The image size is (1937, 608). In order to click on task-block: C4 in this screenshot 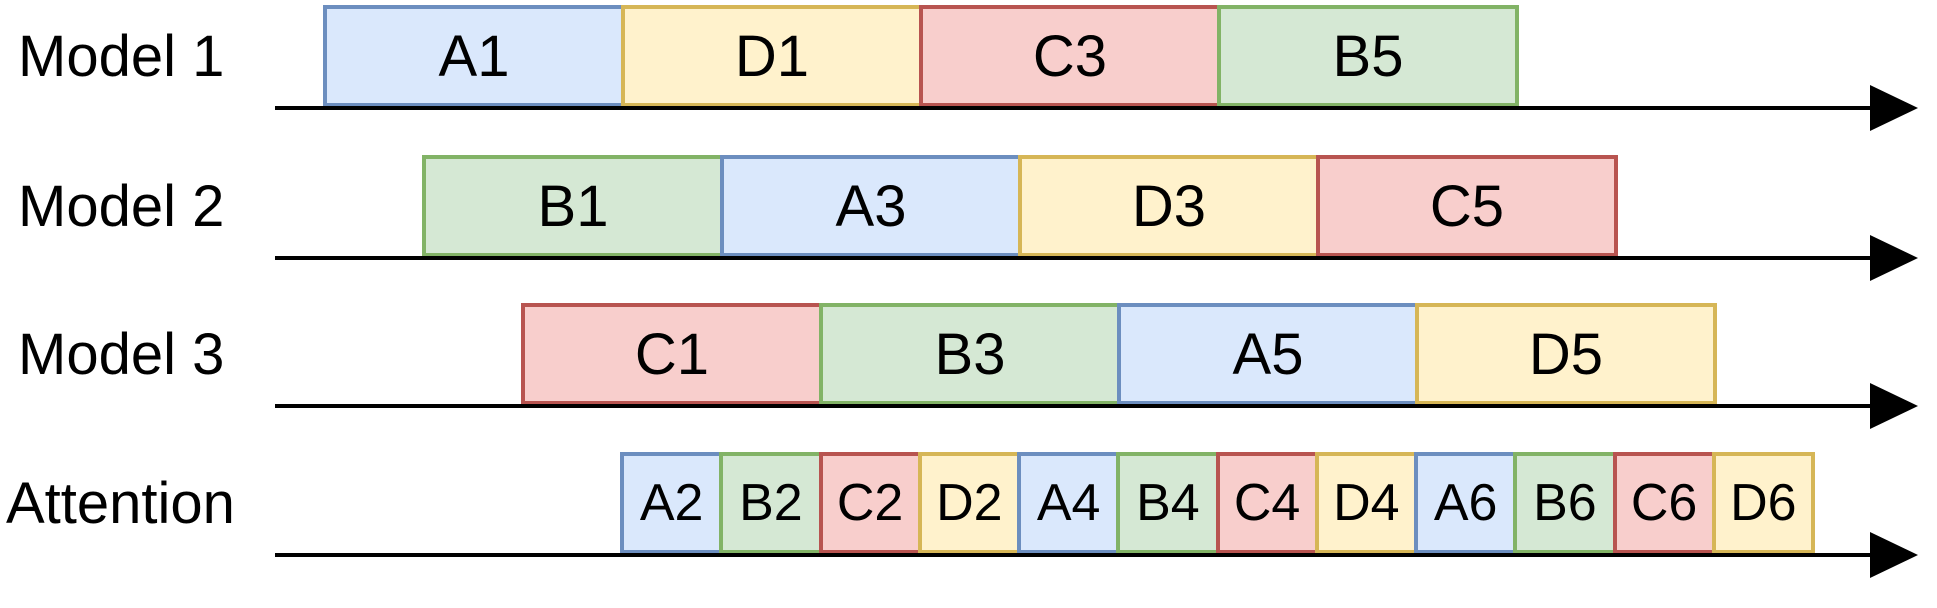, I will do `click(1267, 503)`.